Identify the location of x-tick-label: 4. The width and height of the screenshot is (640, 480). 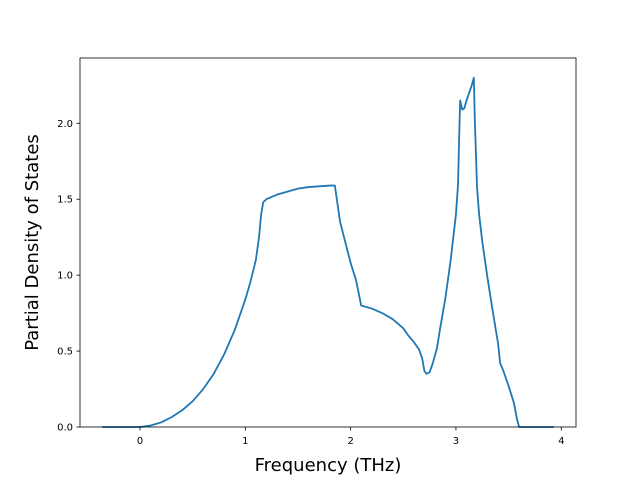
(561, 441).